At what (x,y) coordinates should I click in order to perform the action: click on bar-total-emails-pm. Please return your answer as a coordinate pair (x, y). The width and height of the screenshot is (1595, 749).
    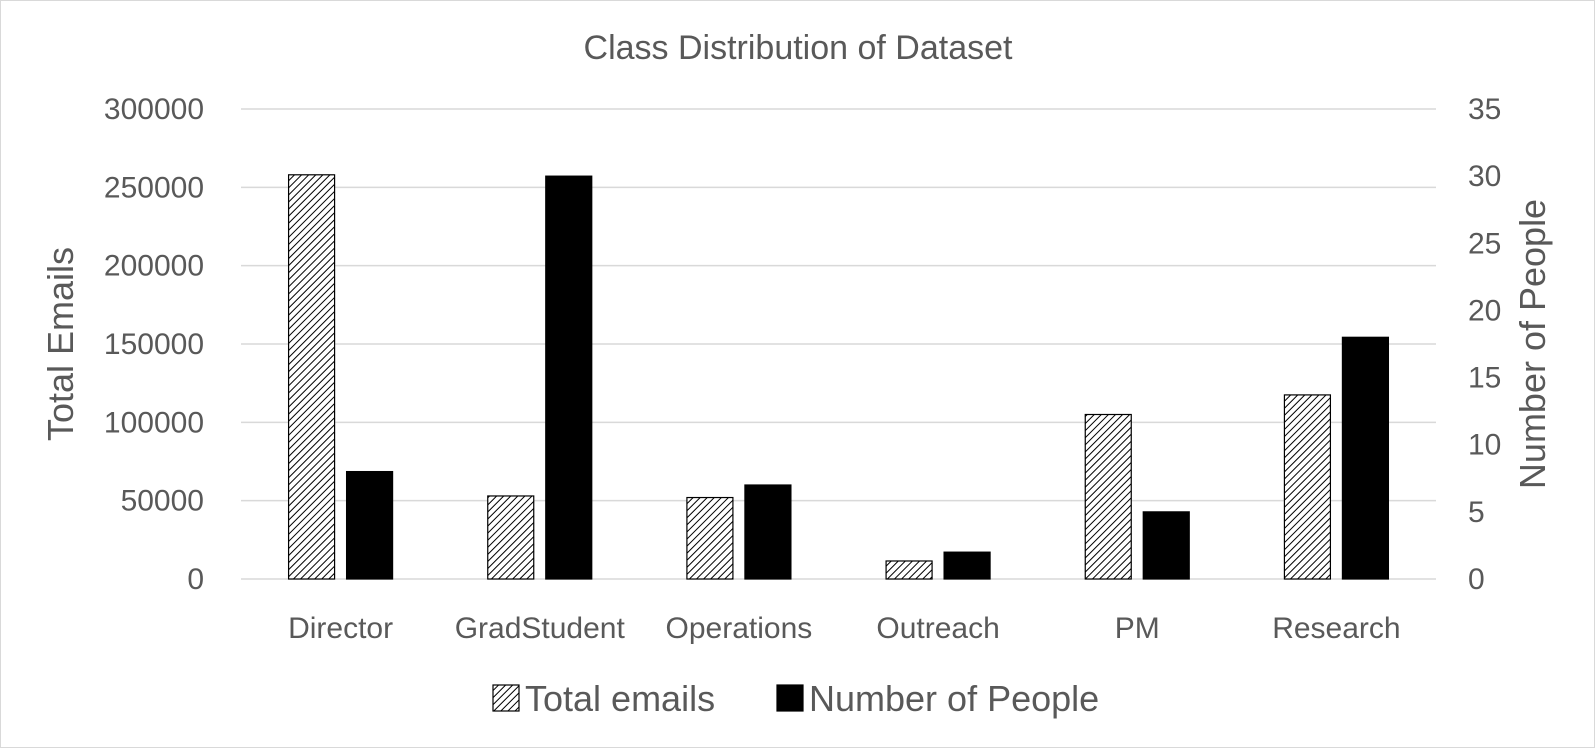
    Looking at the image, I should click on (1108, 496).